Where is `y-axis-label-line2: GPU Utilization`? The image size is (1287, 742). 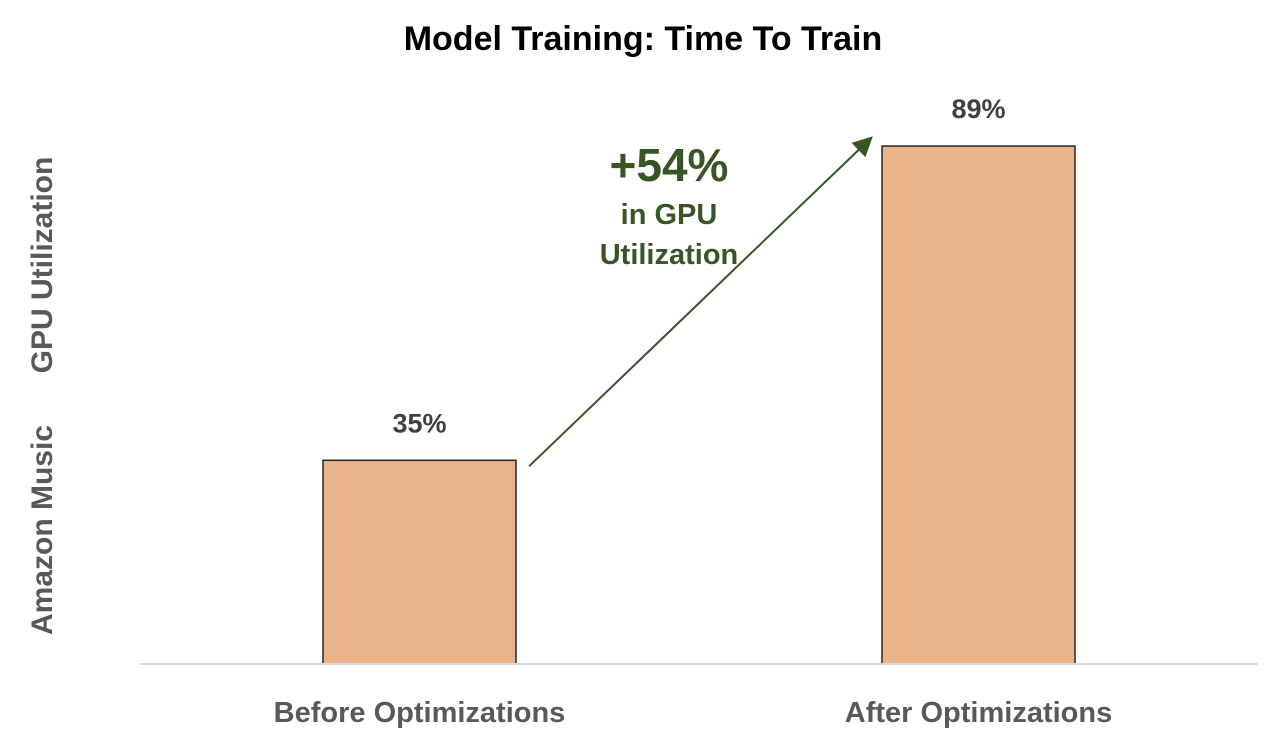 y-axis-label-line2: GPU Utilization is located at coordinates (42, 265).